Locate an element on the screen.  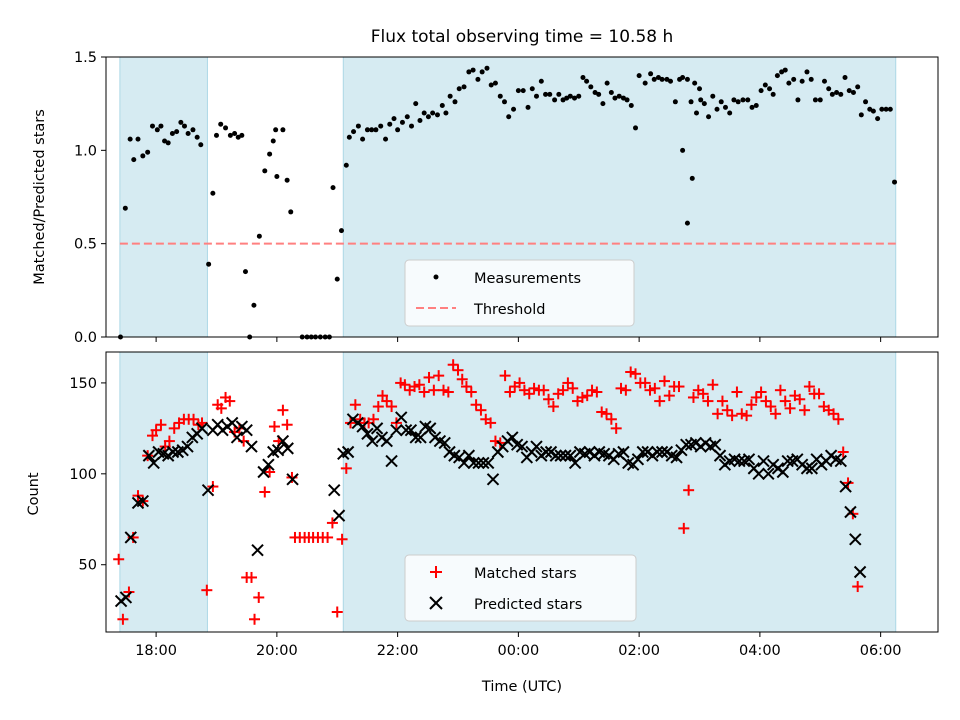
x-tick-label: 00:00 is located at coordinates (518, 651).